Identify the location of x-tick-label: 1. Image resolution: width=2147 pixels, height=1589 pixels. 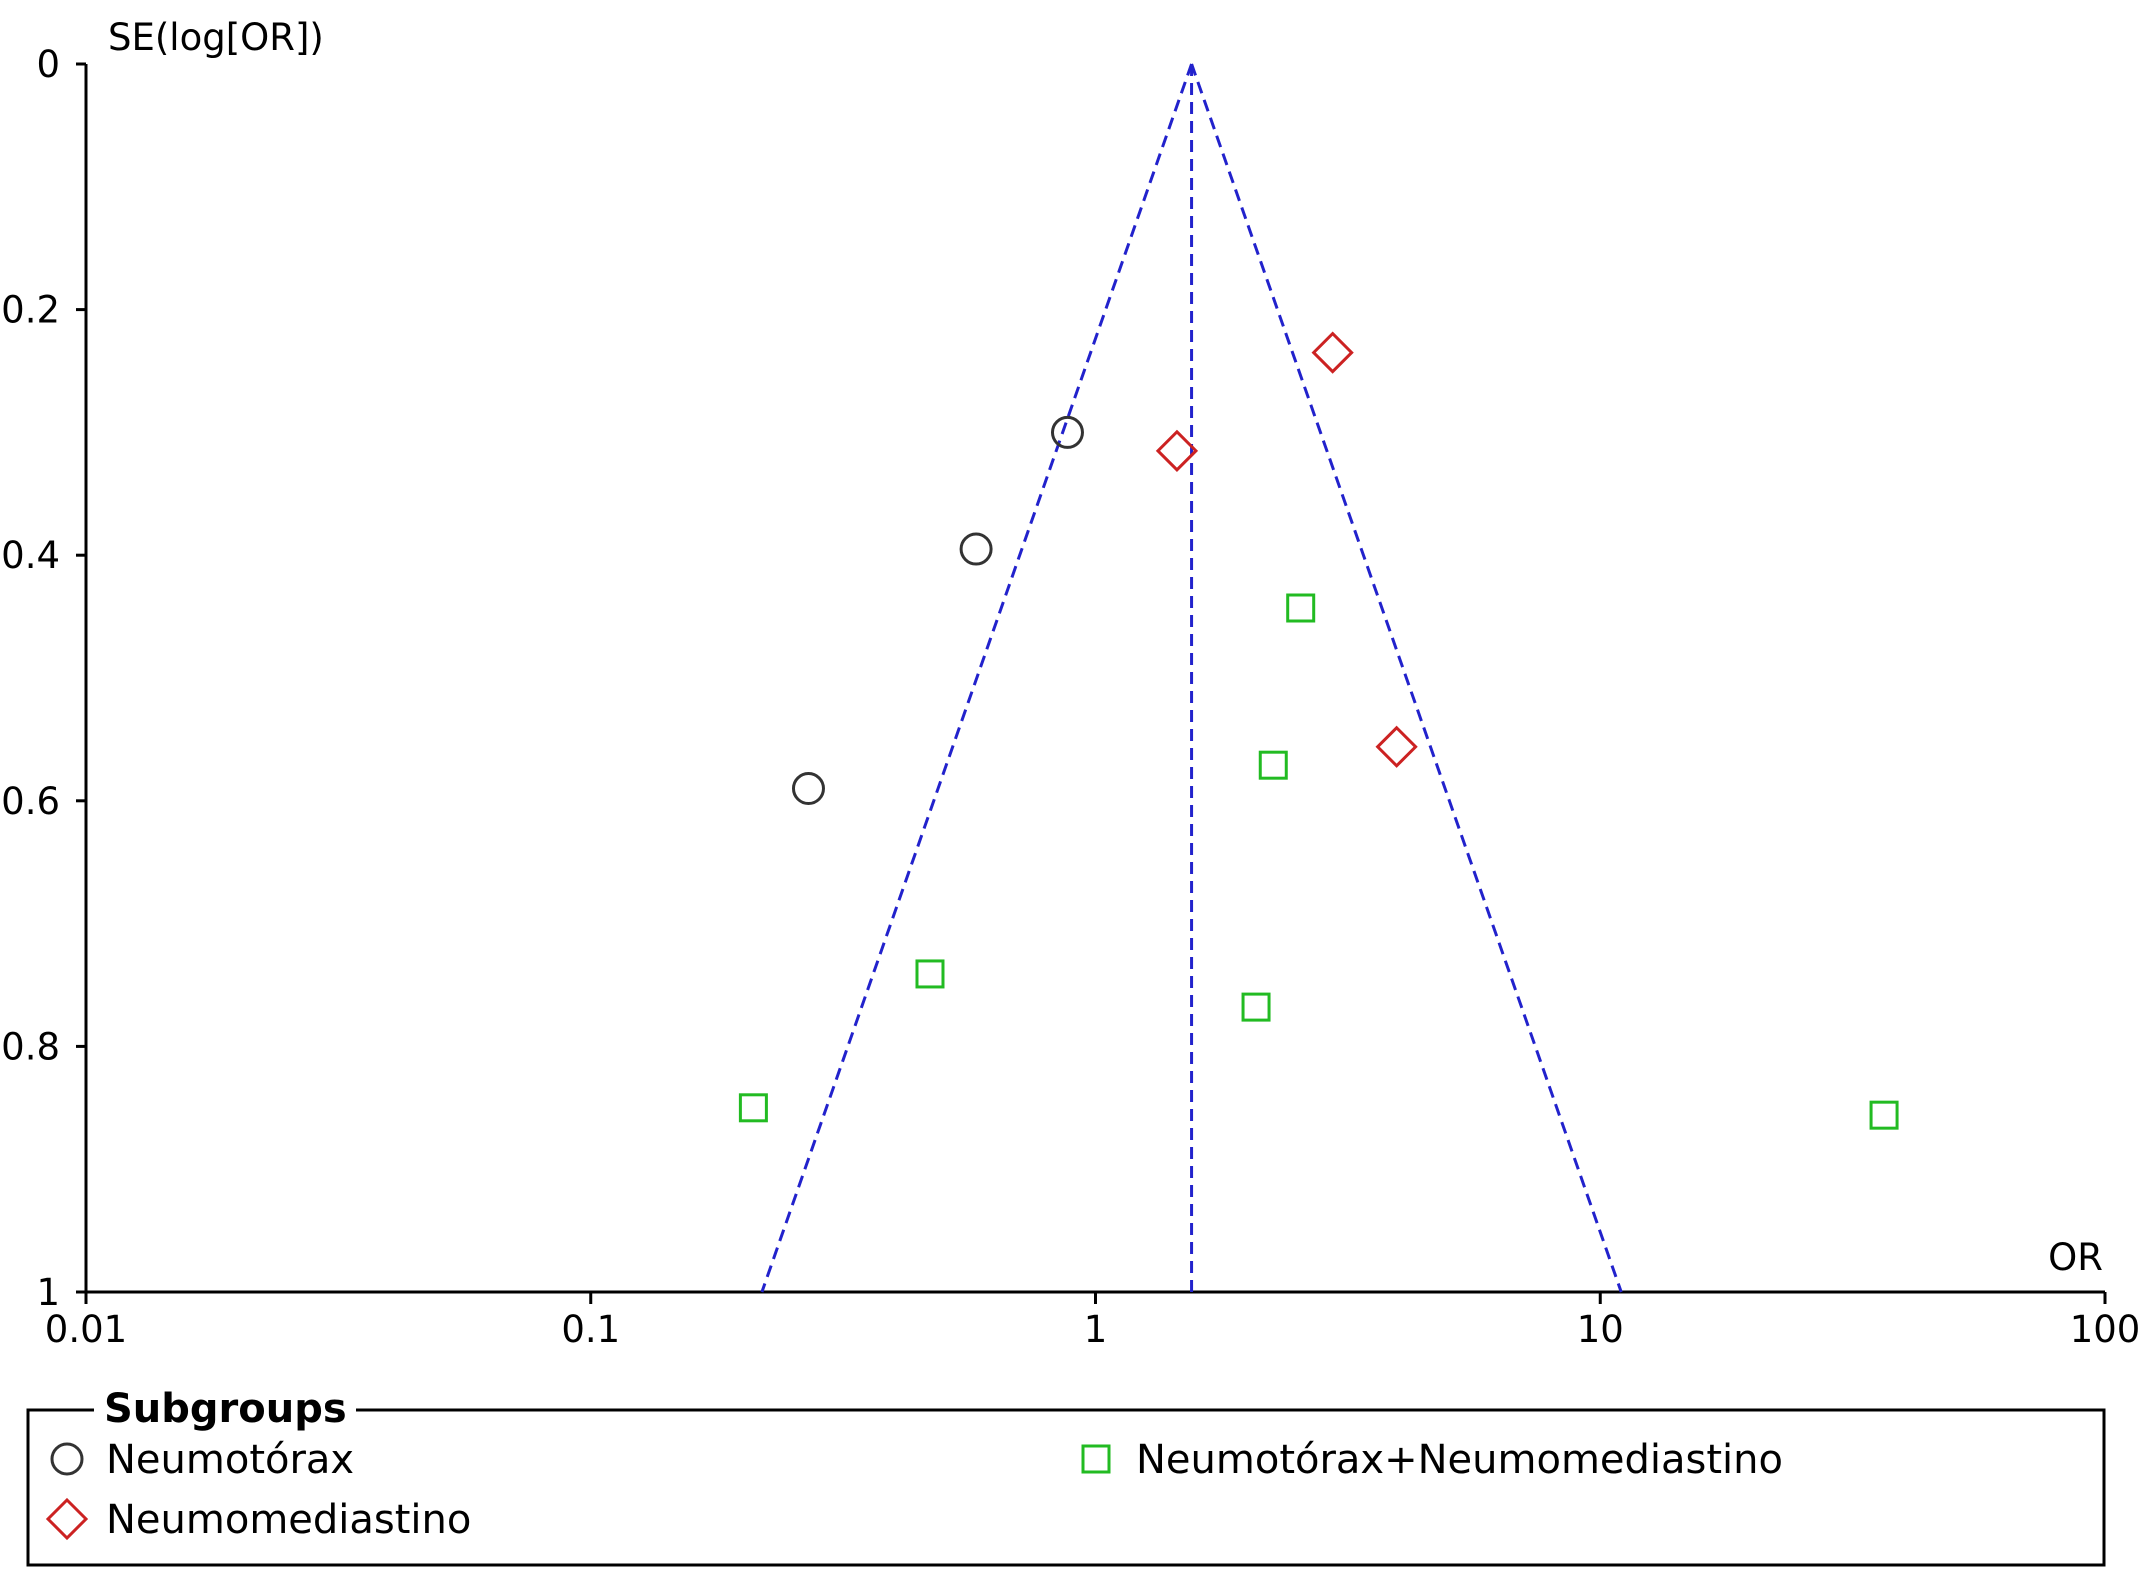
(1096, 1329).